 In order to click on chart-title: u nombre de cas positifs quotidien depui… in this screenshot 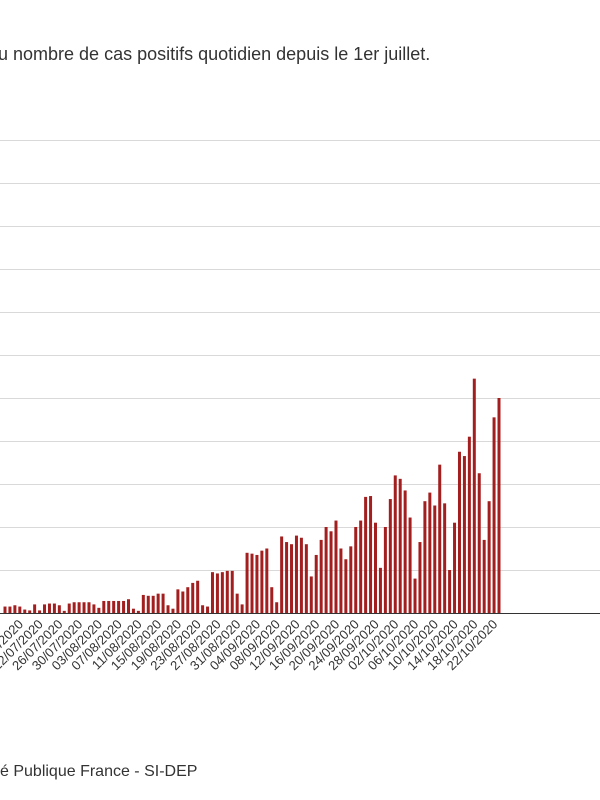, I will do `click(215, 54)`.